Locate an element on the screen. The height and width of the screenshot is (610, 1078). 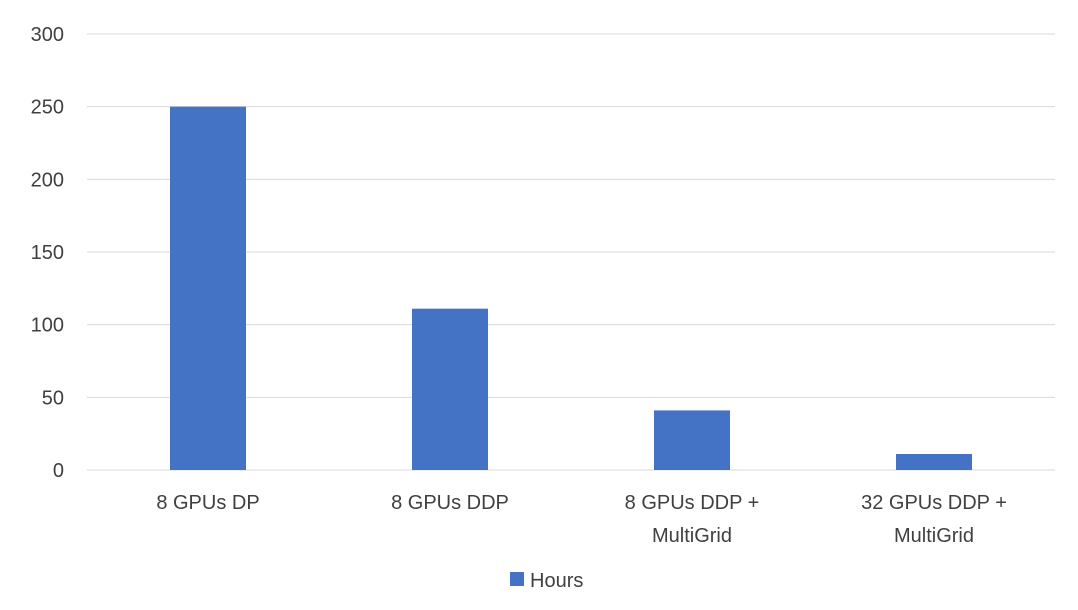
y-tick-label: 0 is located at coordinates (58, 471).